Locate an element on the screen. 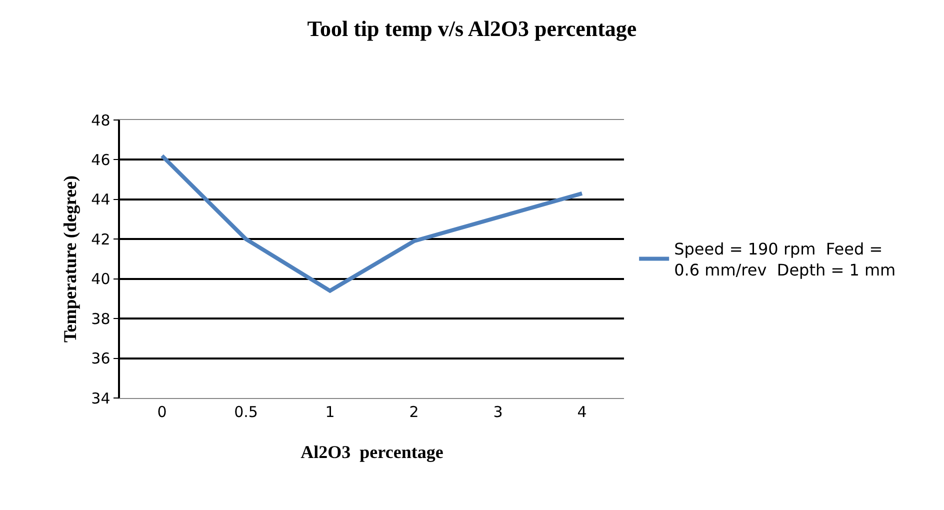  y-tick-label: 40 is located at coordinates (100, 279).